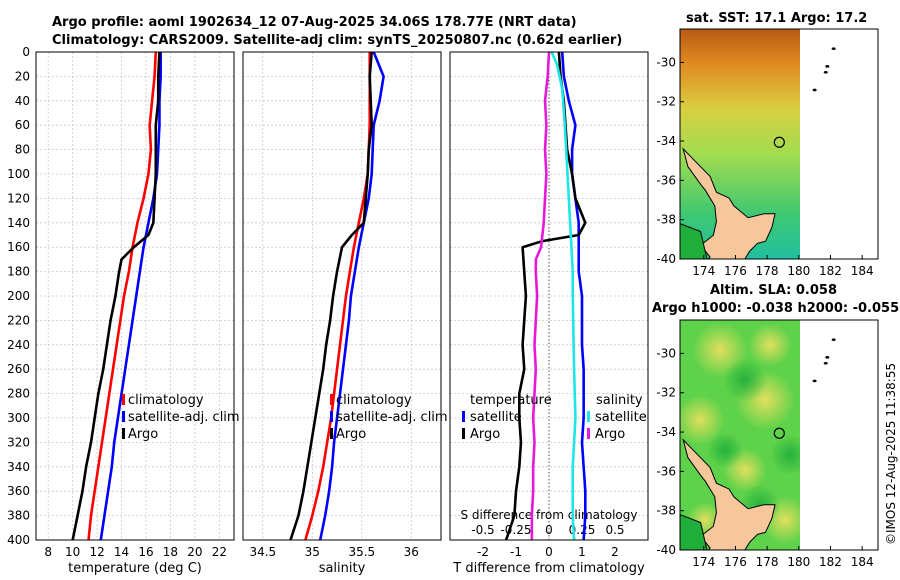 The width and height of the screenshot is (900, 580). I want to click on y-tick-label: 180, so click(18, 272).